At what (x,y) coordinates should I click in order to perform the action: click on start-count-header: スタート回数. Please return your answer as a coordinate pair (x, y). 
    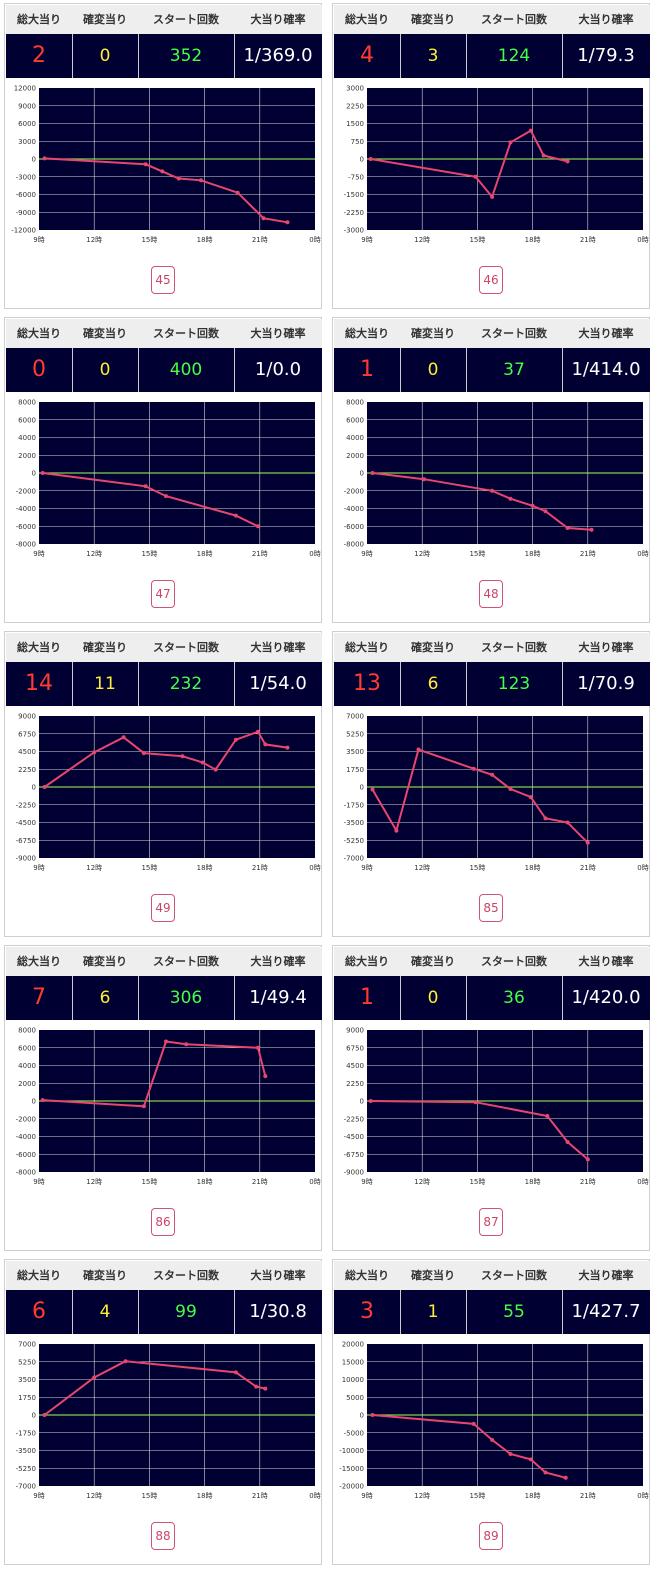
    Looking at the image, I should click on (514, 1275).